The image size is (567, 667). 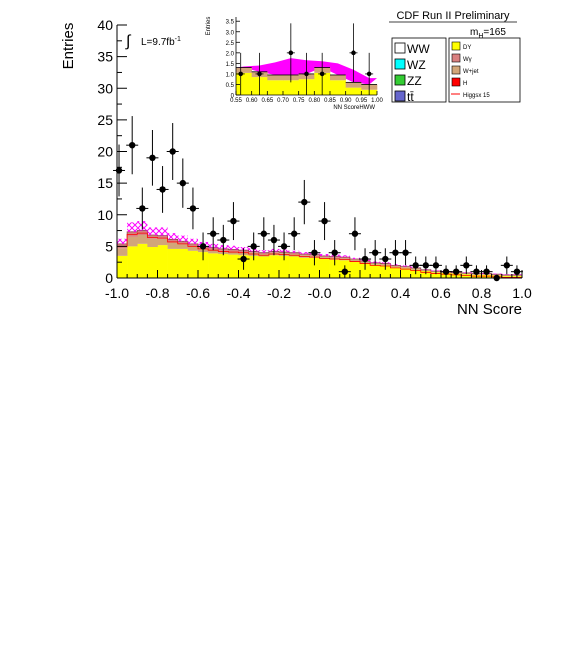 I want to click on legend-label: WW, so click(x=418, y=49).